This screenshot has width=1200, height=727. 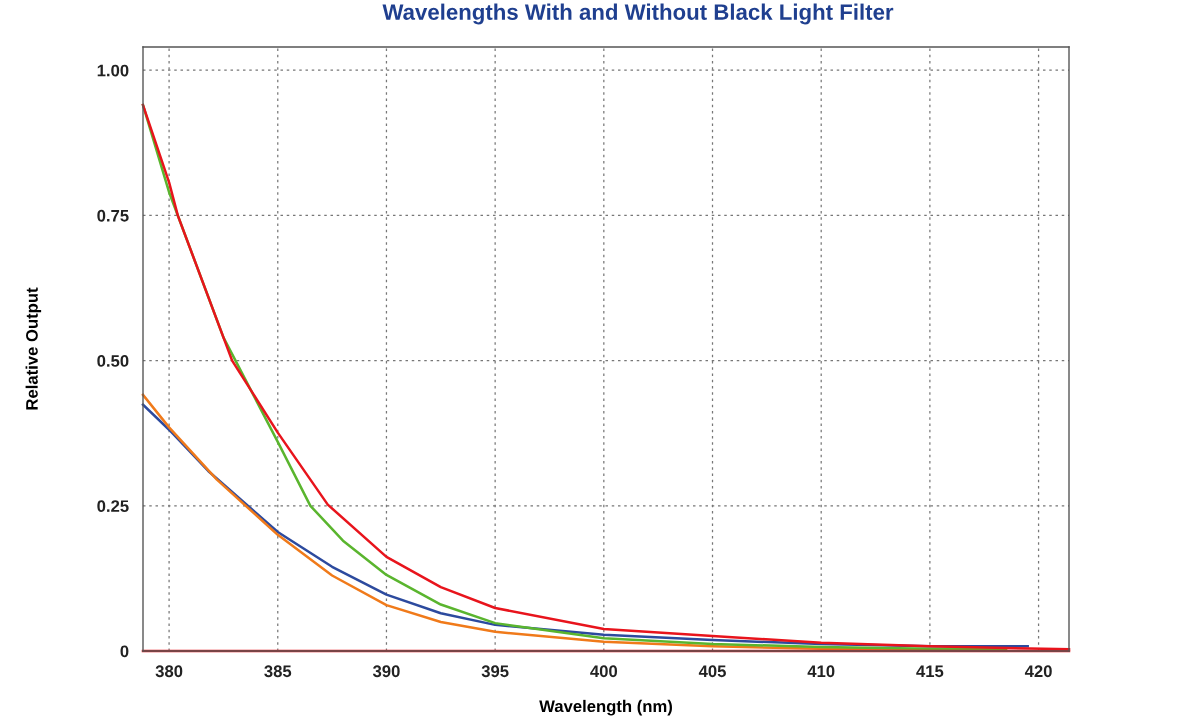 I want to click on x-tick-label: 405, so click(x=712, y=671).